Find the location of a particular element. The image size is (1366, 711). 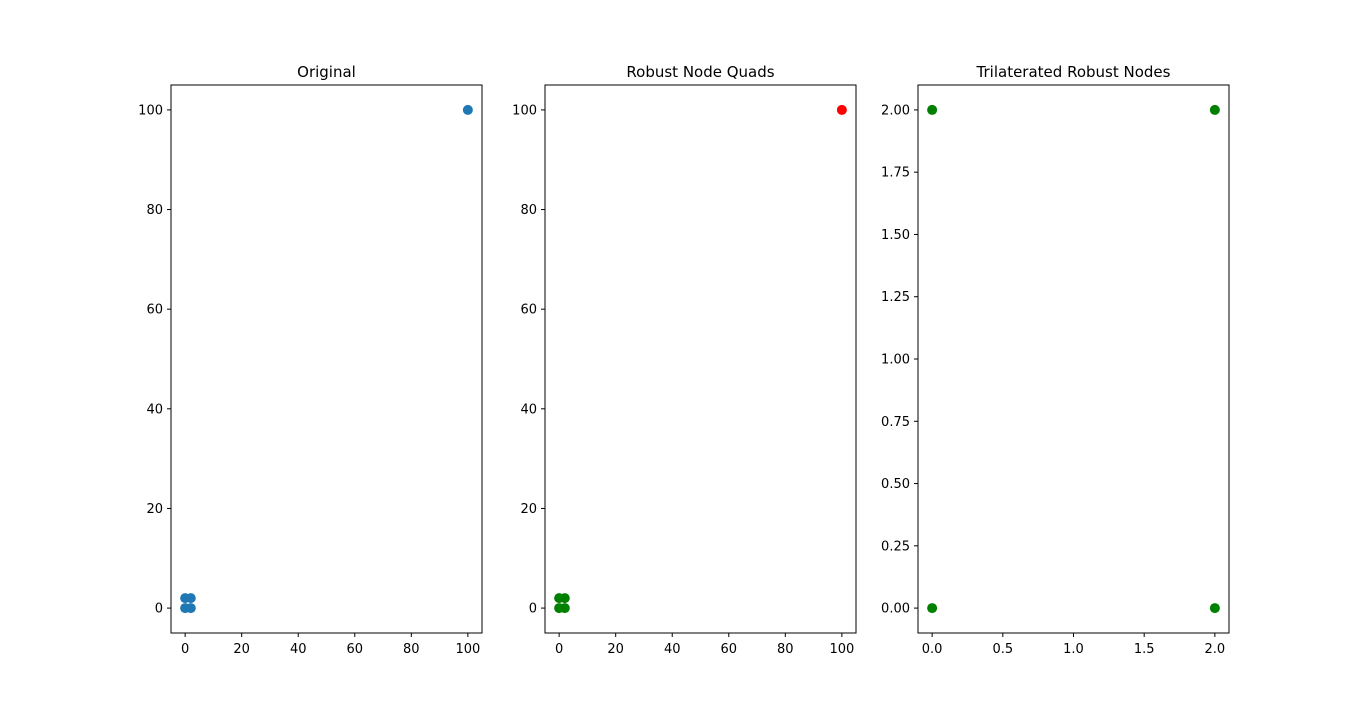

y-tick-label: 1.00 is located at coordinates (895, 360).